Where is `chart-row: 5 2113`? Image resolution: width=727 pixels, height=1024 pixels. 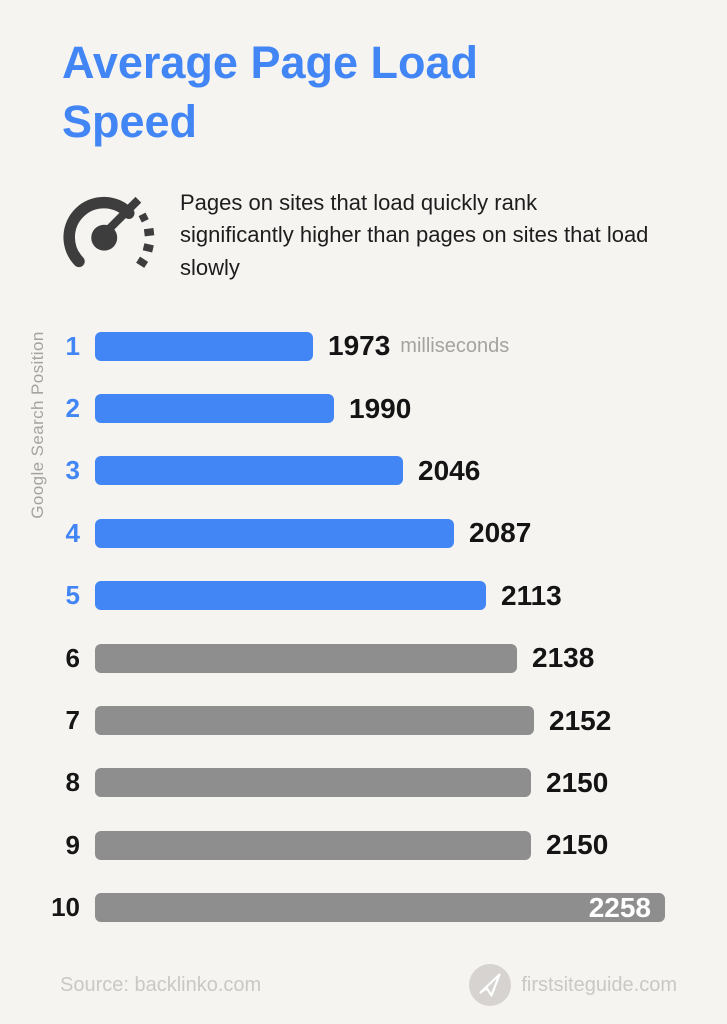
chart-row: 5 2113 is located at coordinates (363, 596).